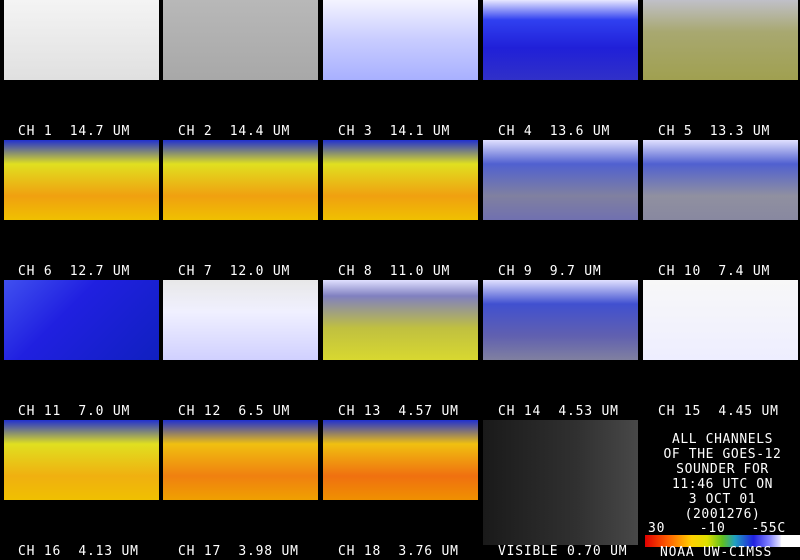  I want to click on channel-label: CH 7 12.0 UM, so click(234, 271).